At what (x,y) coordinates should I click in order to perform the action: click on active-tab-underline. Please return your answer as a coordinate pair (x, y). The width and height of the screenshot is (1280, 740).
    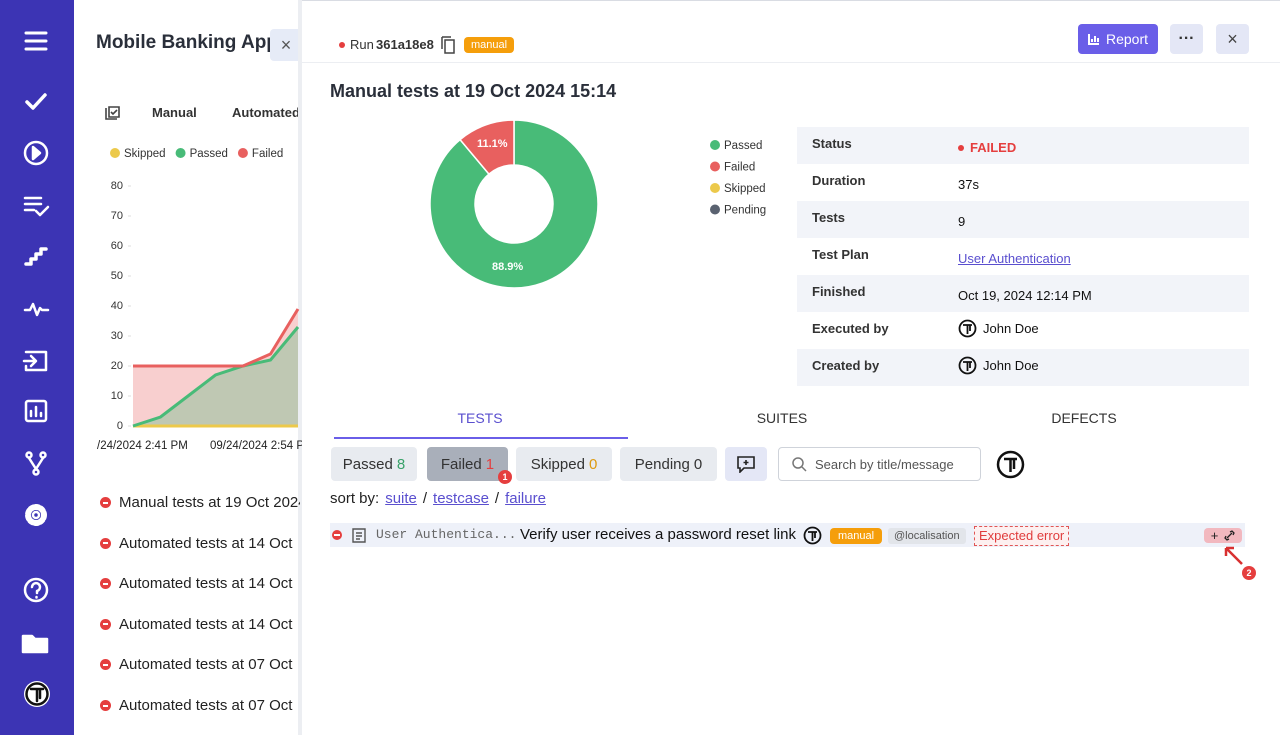
    Looking at the image, I should click on (481, 438).